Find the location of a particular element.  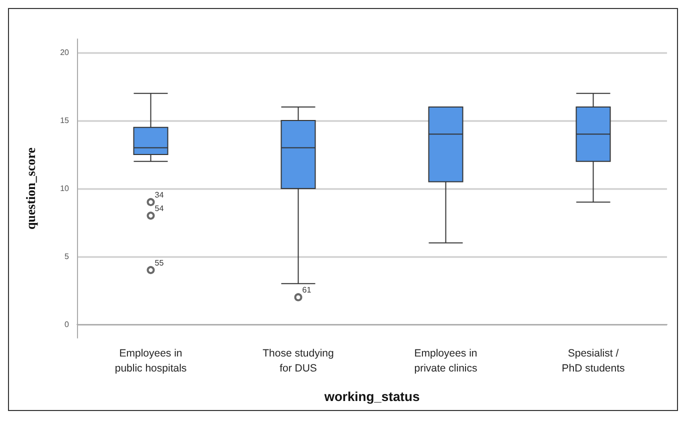

y-tick-label: 5 is located at coordinates (67, 256).